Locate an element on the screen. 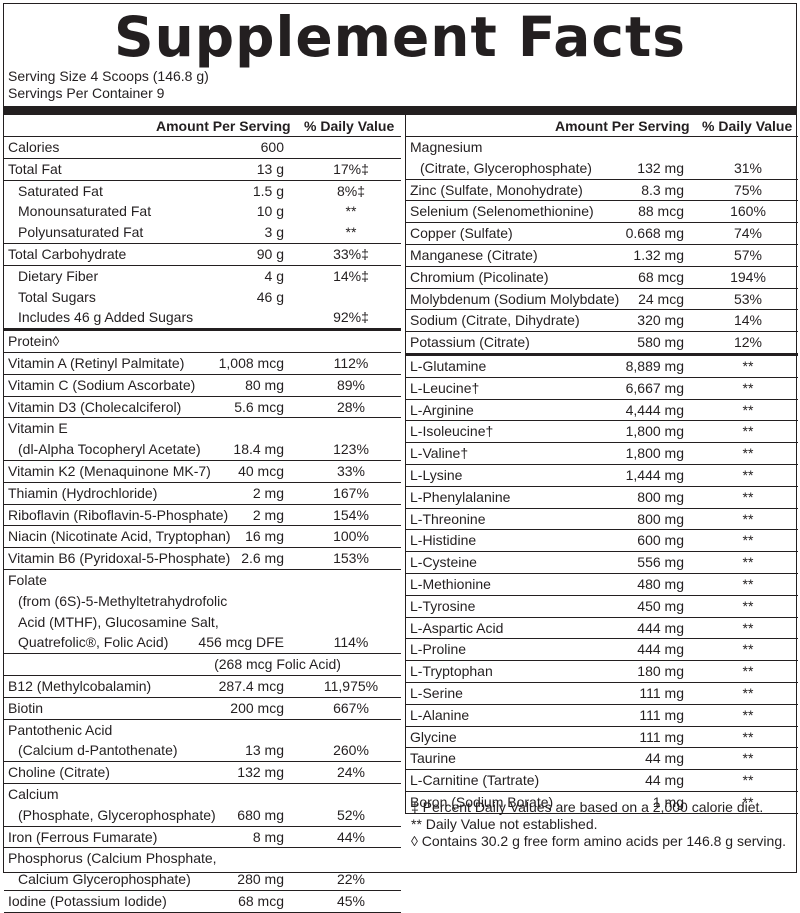 The height and width of the screenshot is (913, 800). nutrient-name: Total Carbohydrate is located at coordinates (67, 253).